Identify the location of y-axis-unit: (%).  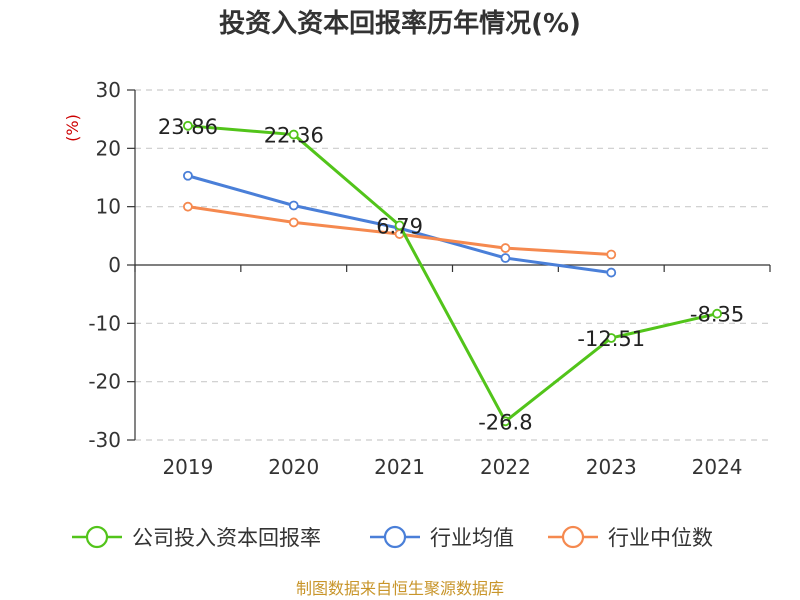
(72, 128).